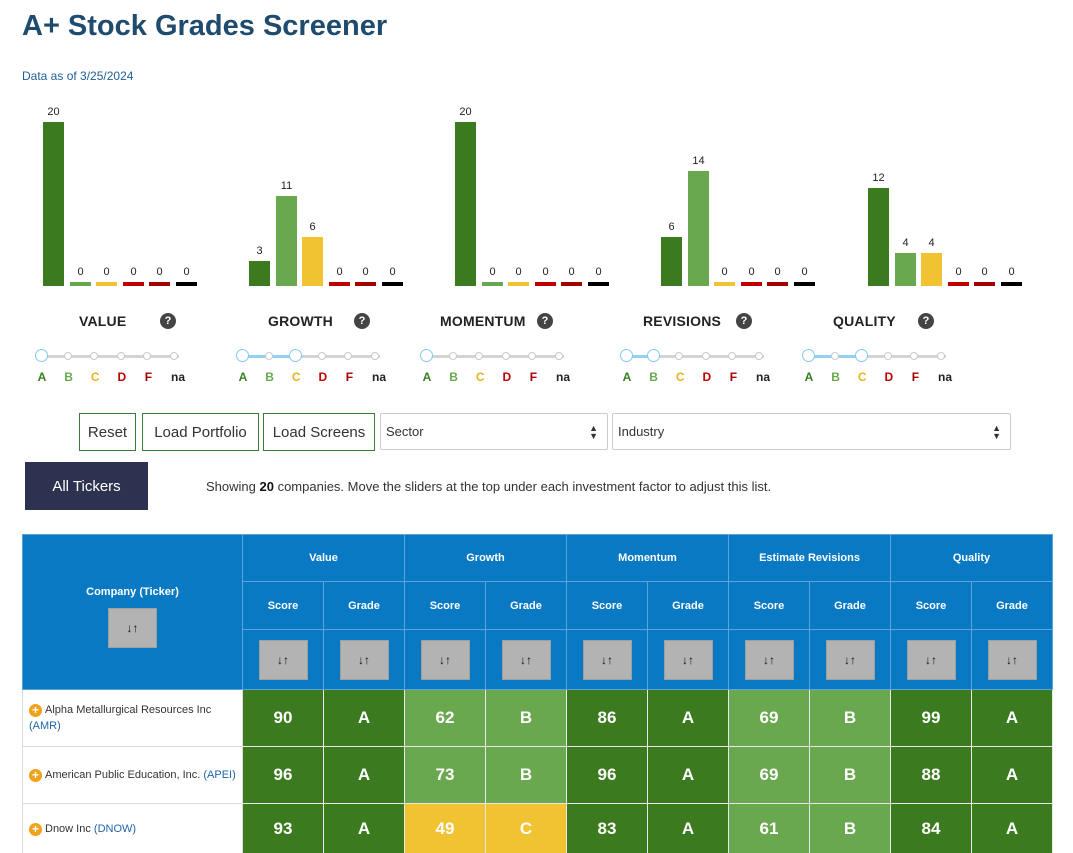 The image size is (1073, 853). Describe the element at coordinates (300, 321) in the screenshot. I see `factor-name-growth: GROWTH` at that location.